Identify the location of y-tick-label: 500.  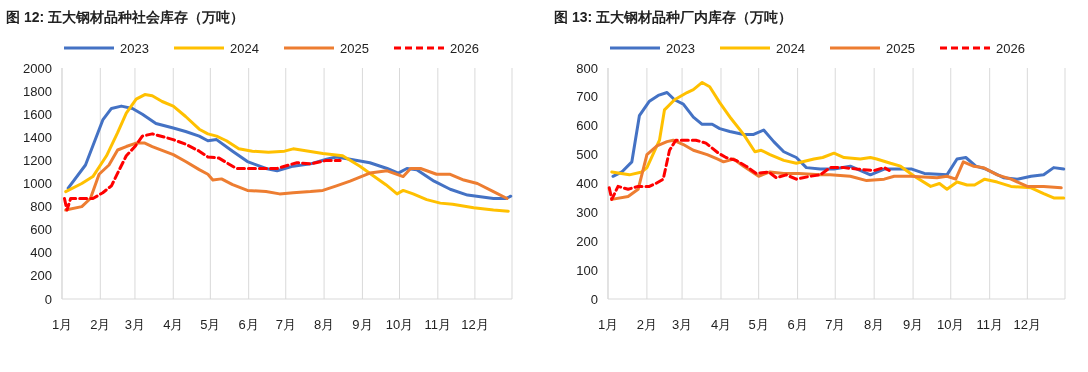
(587, 155).